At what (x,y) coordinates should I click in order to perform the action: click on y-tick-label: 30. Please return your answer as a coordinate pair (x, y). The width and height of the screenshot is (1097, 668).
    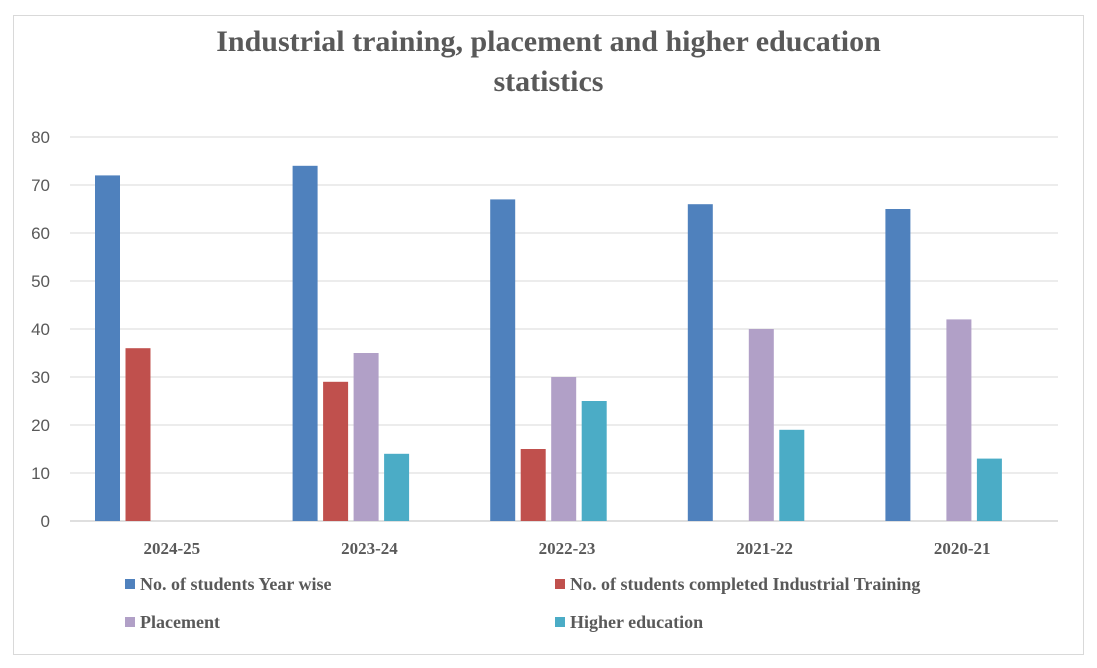
    Looking at the image, I should click on (40, 377).